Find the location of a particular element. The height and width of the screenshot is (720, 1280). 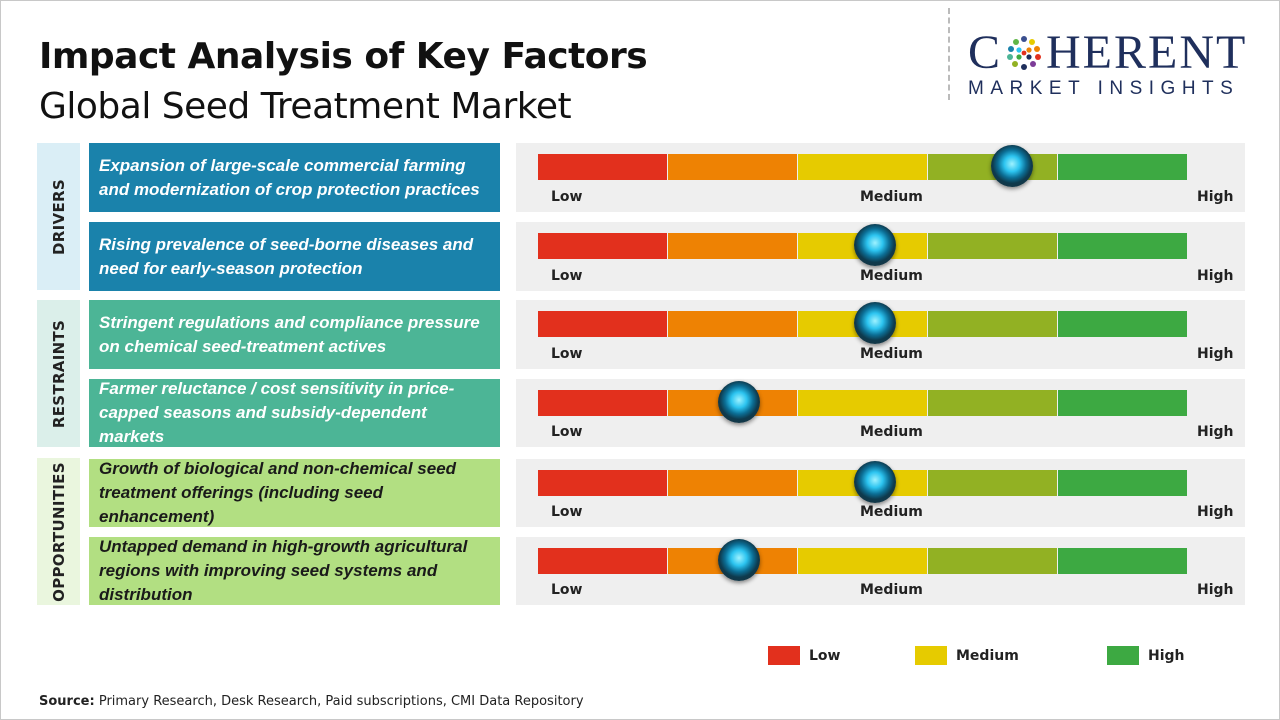

legend-label: Low is located at coordinates (825, 655).